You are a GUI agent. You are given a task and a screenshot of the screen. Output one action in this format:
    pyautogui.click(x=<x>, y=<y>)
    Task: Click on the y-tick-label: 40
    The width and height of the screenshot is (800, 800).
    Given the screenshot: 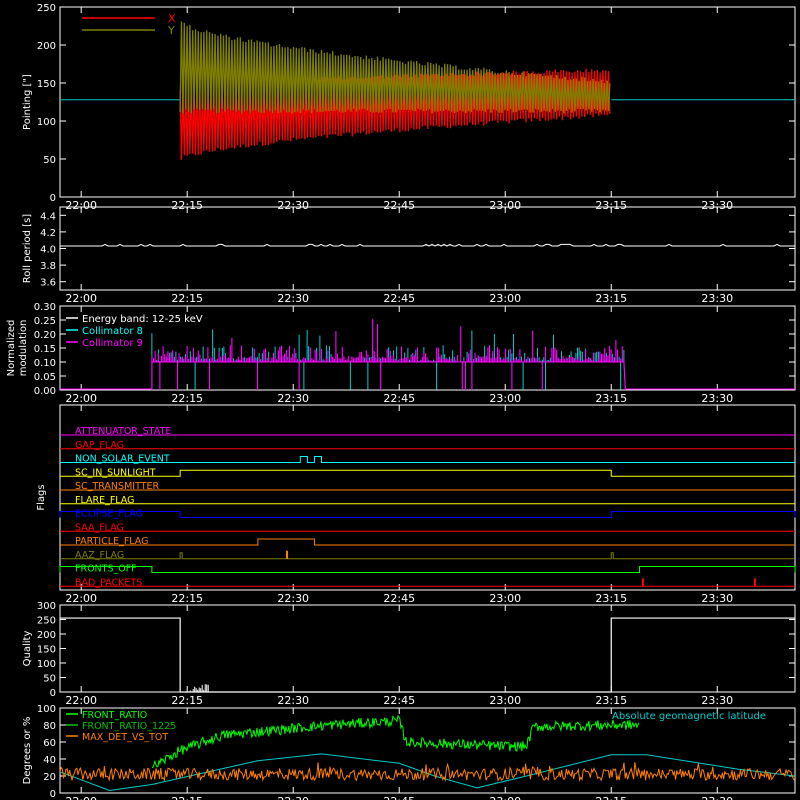 What is the action you would take?
    pyautogui.click(x=49, y=760)
    